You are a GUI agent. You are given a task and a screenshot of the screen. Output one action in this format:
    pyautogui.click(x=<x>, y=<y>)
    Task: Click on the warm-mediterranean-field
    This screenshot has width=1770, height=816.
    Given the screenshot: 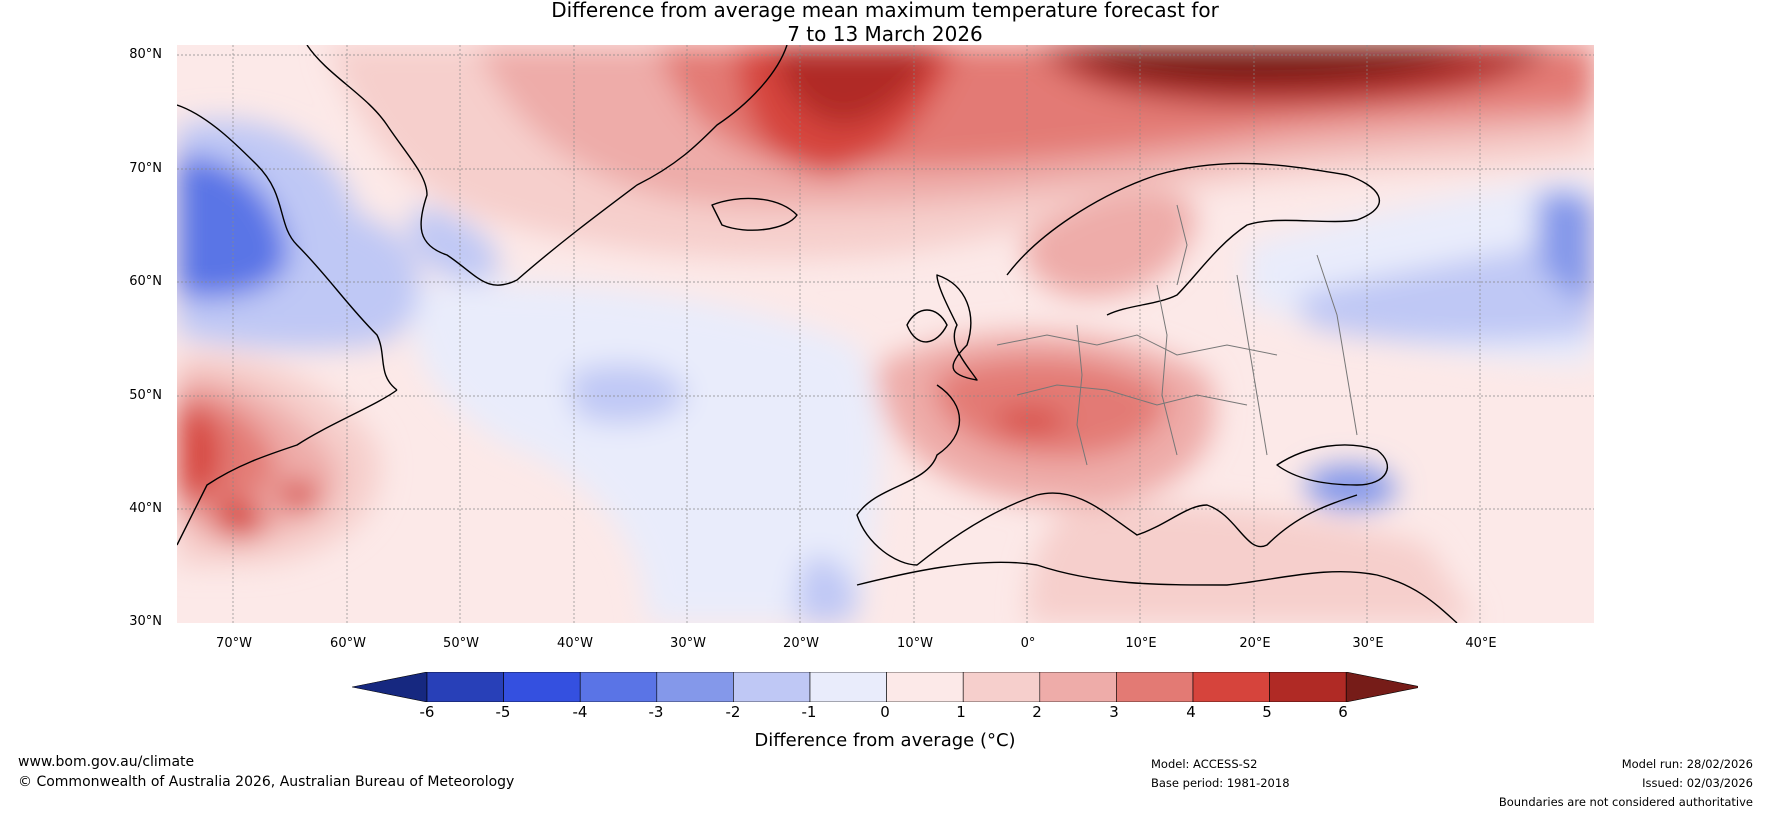 What is the action you would take?
    pyautogui.click(x=1252, y=562)
    